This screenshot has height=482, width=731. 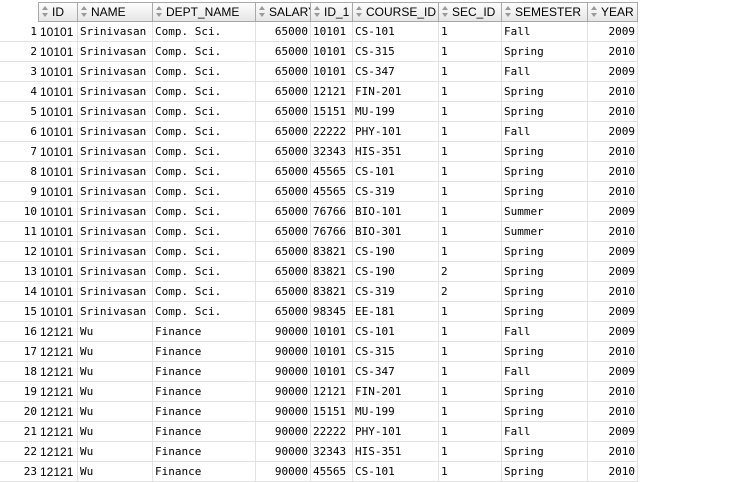 What do you see at coordinates (396, 32) in the screenshot?
I see `table-cell: CS-101` at bounding box center [396, 32].